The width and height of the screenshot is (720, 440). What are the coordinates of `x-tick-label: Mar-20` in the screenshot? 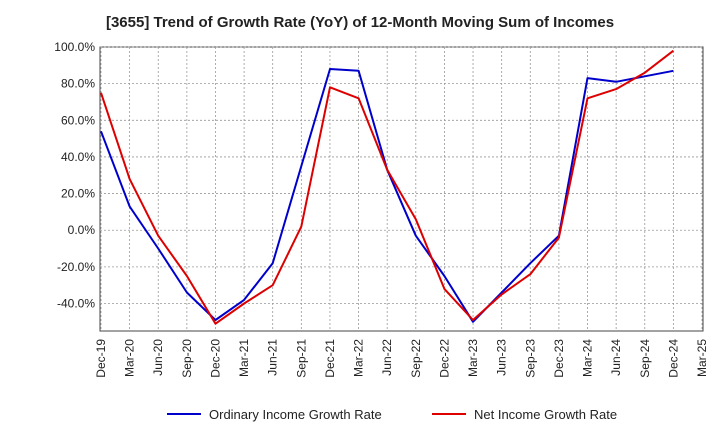 It's located at (130, 358).